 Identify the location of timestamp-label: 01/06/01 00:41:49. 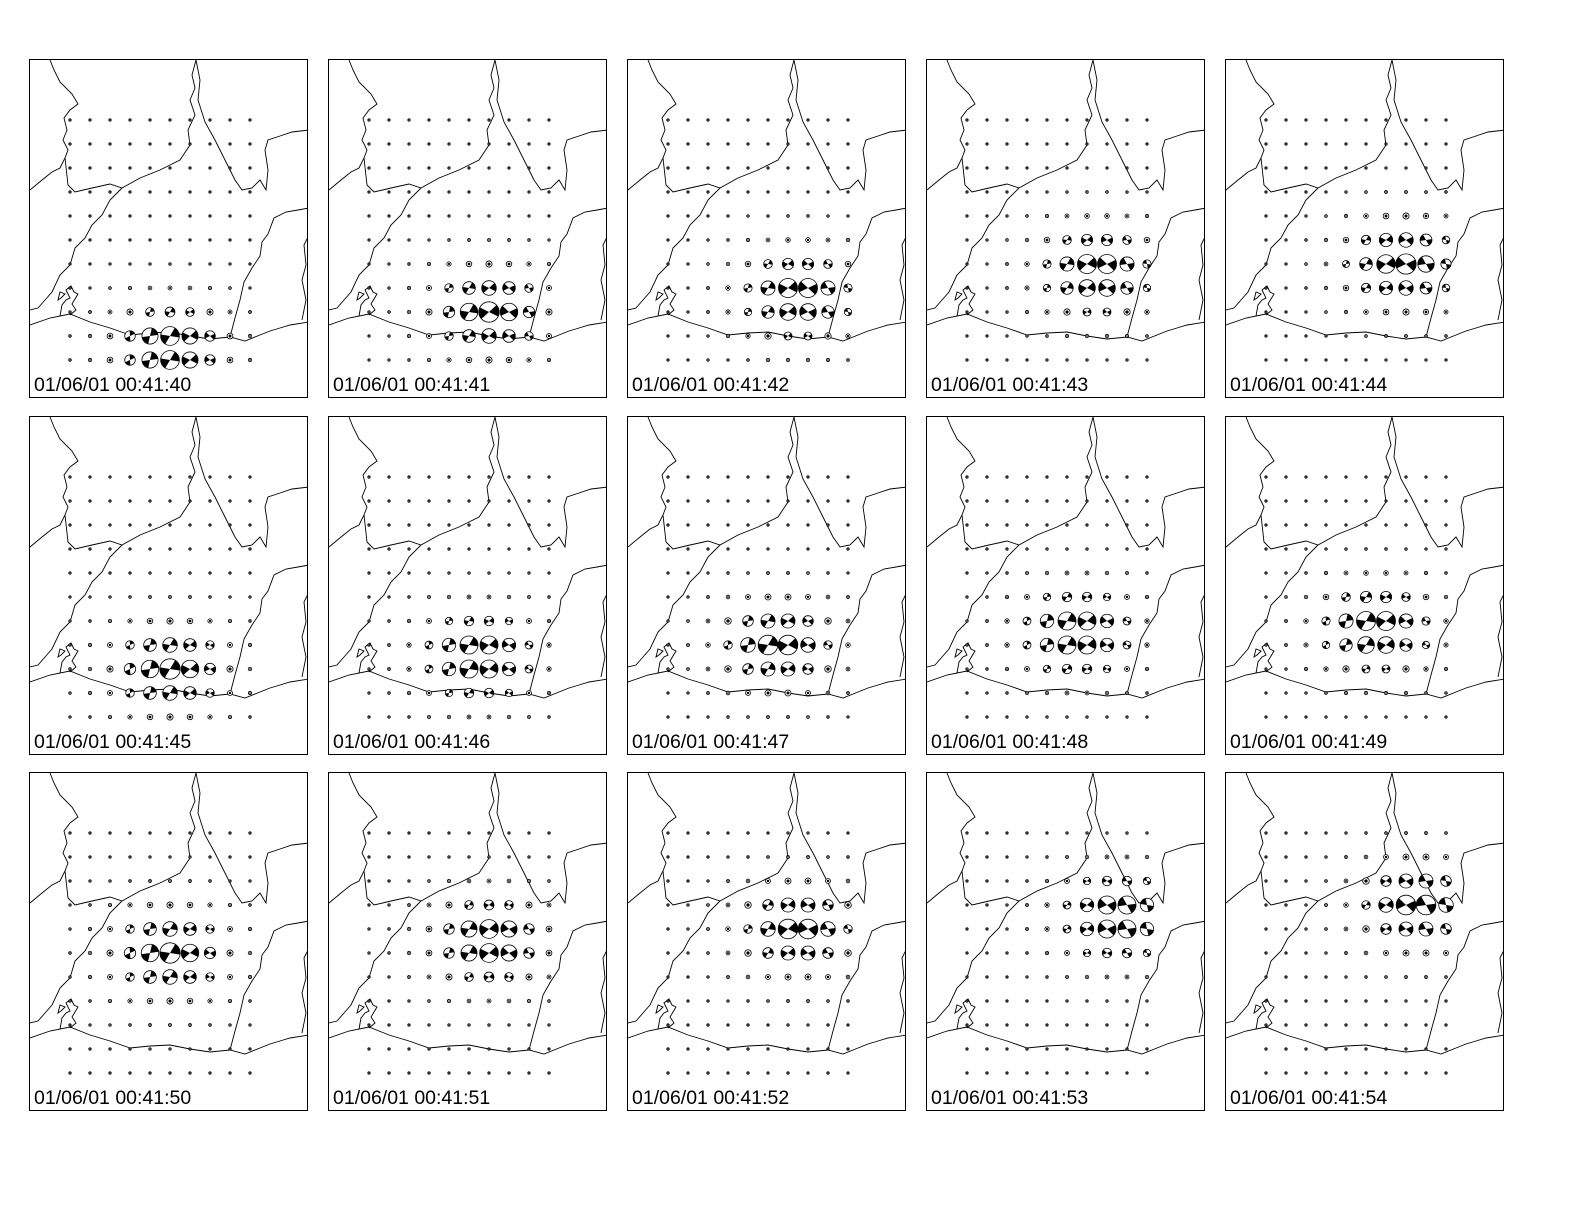
(1309, 742).